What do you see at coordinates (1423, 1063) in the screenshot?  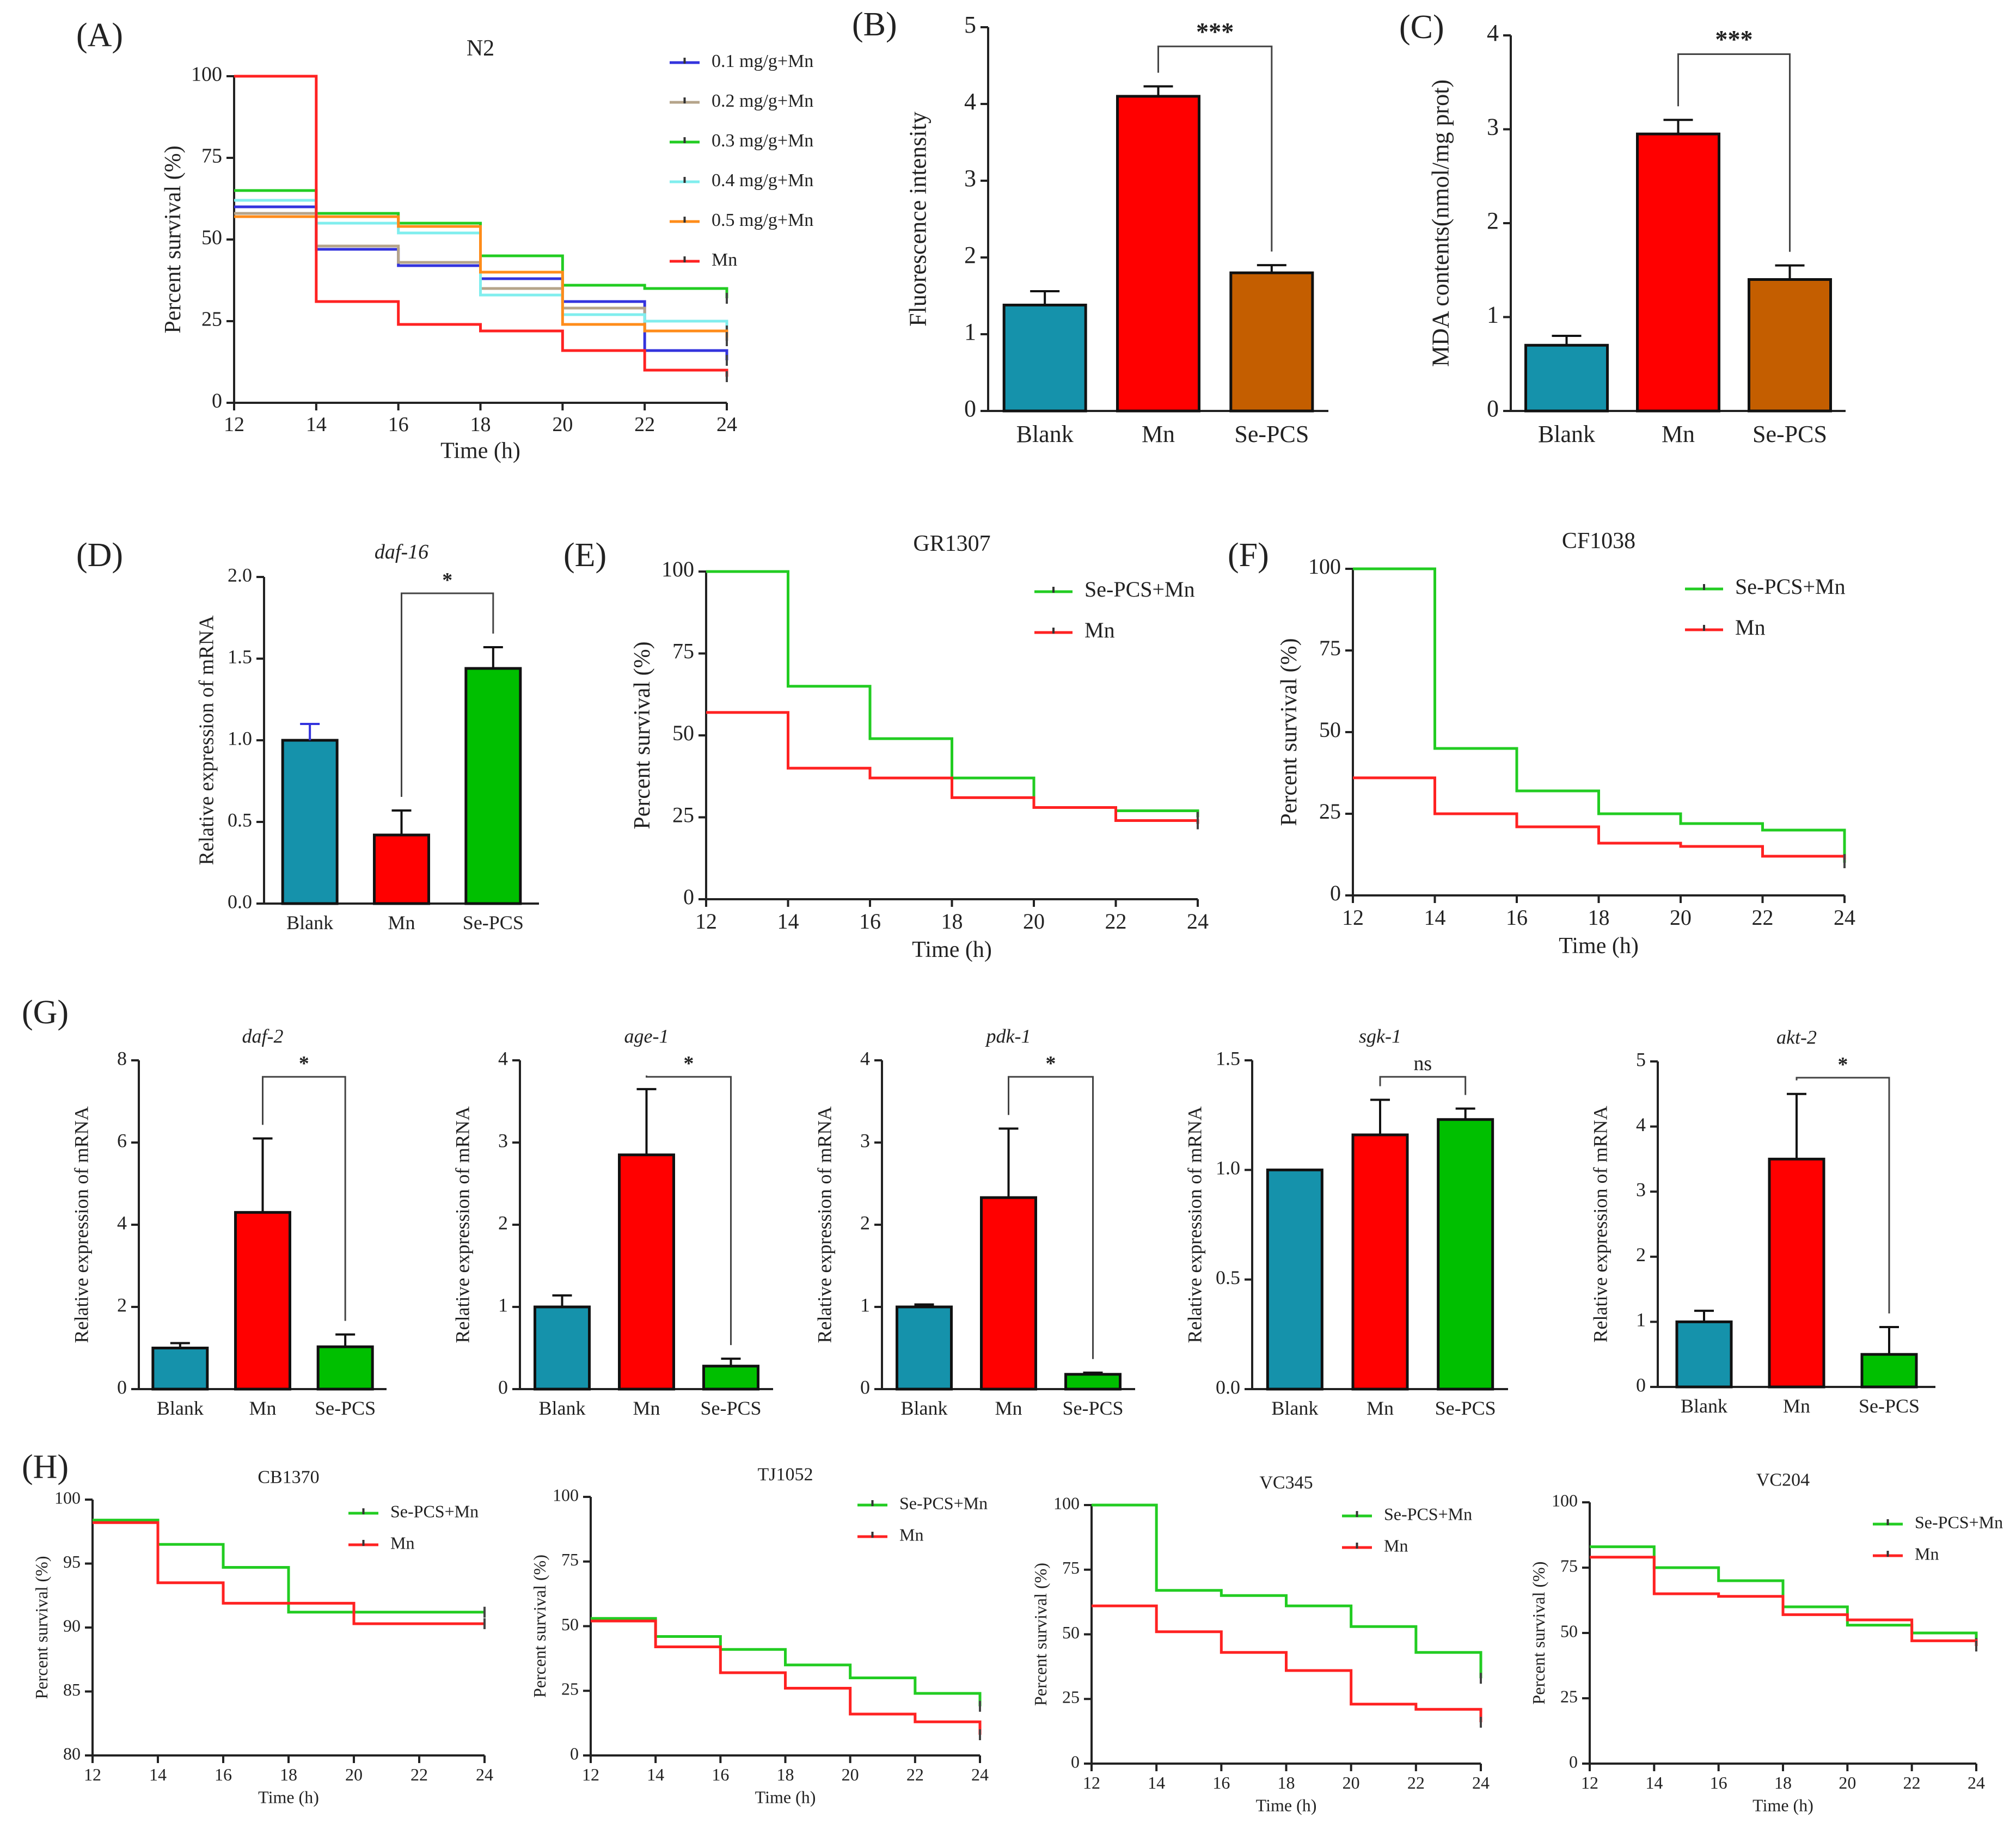 I see `significance-label: ns` at bounding box center [1423, 1063].